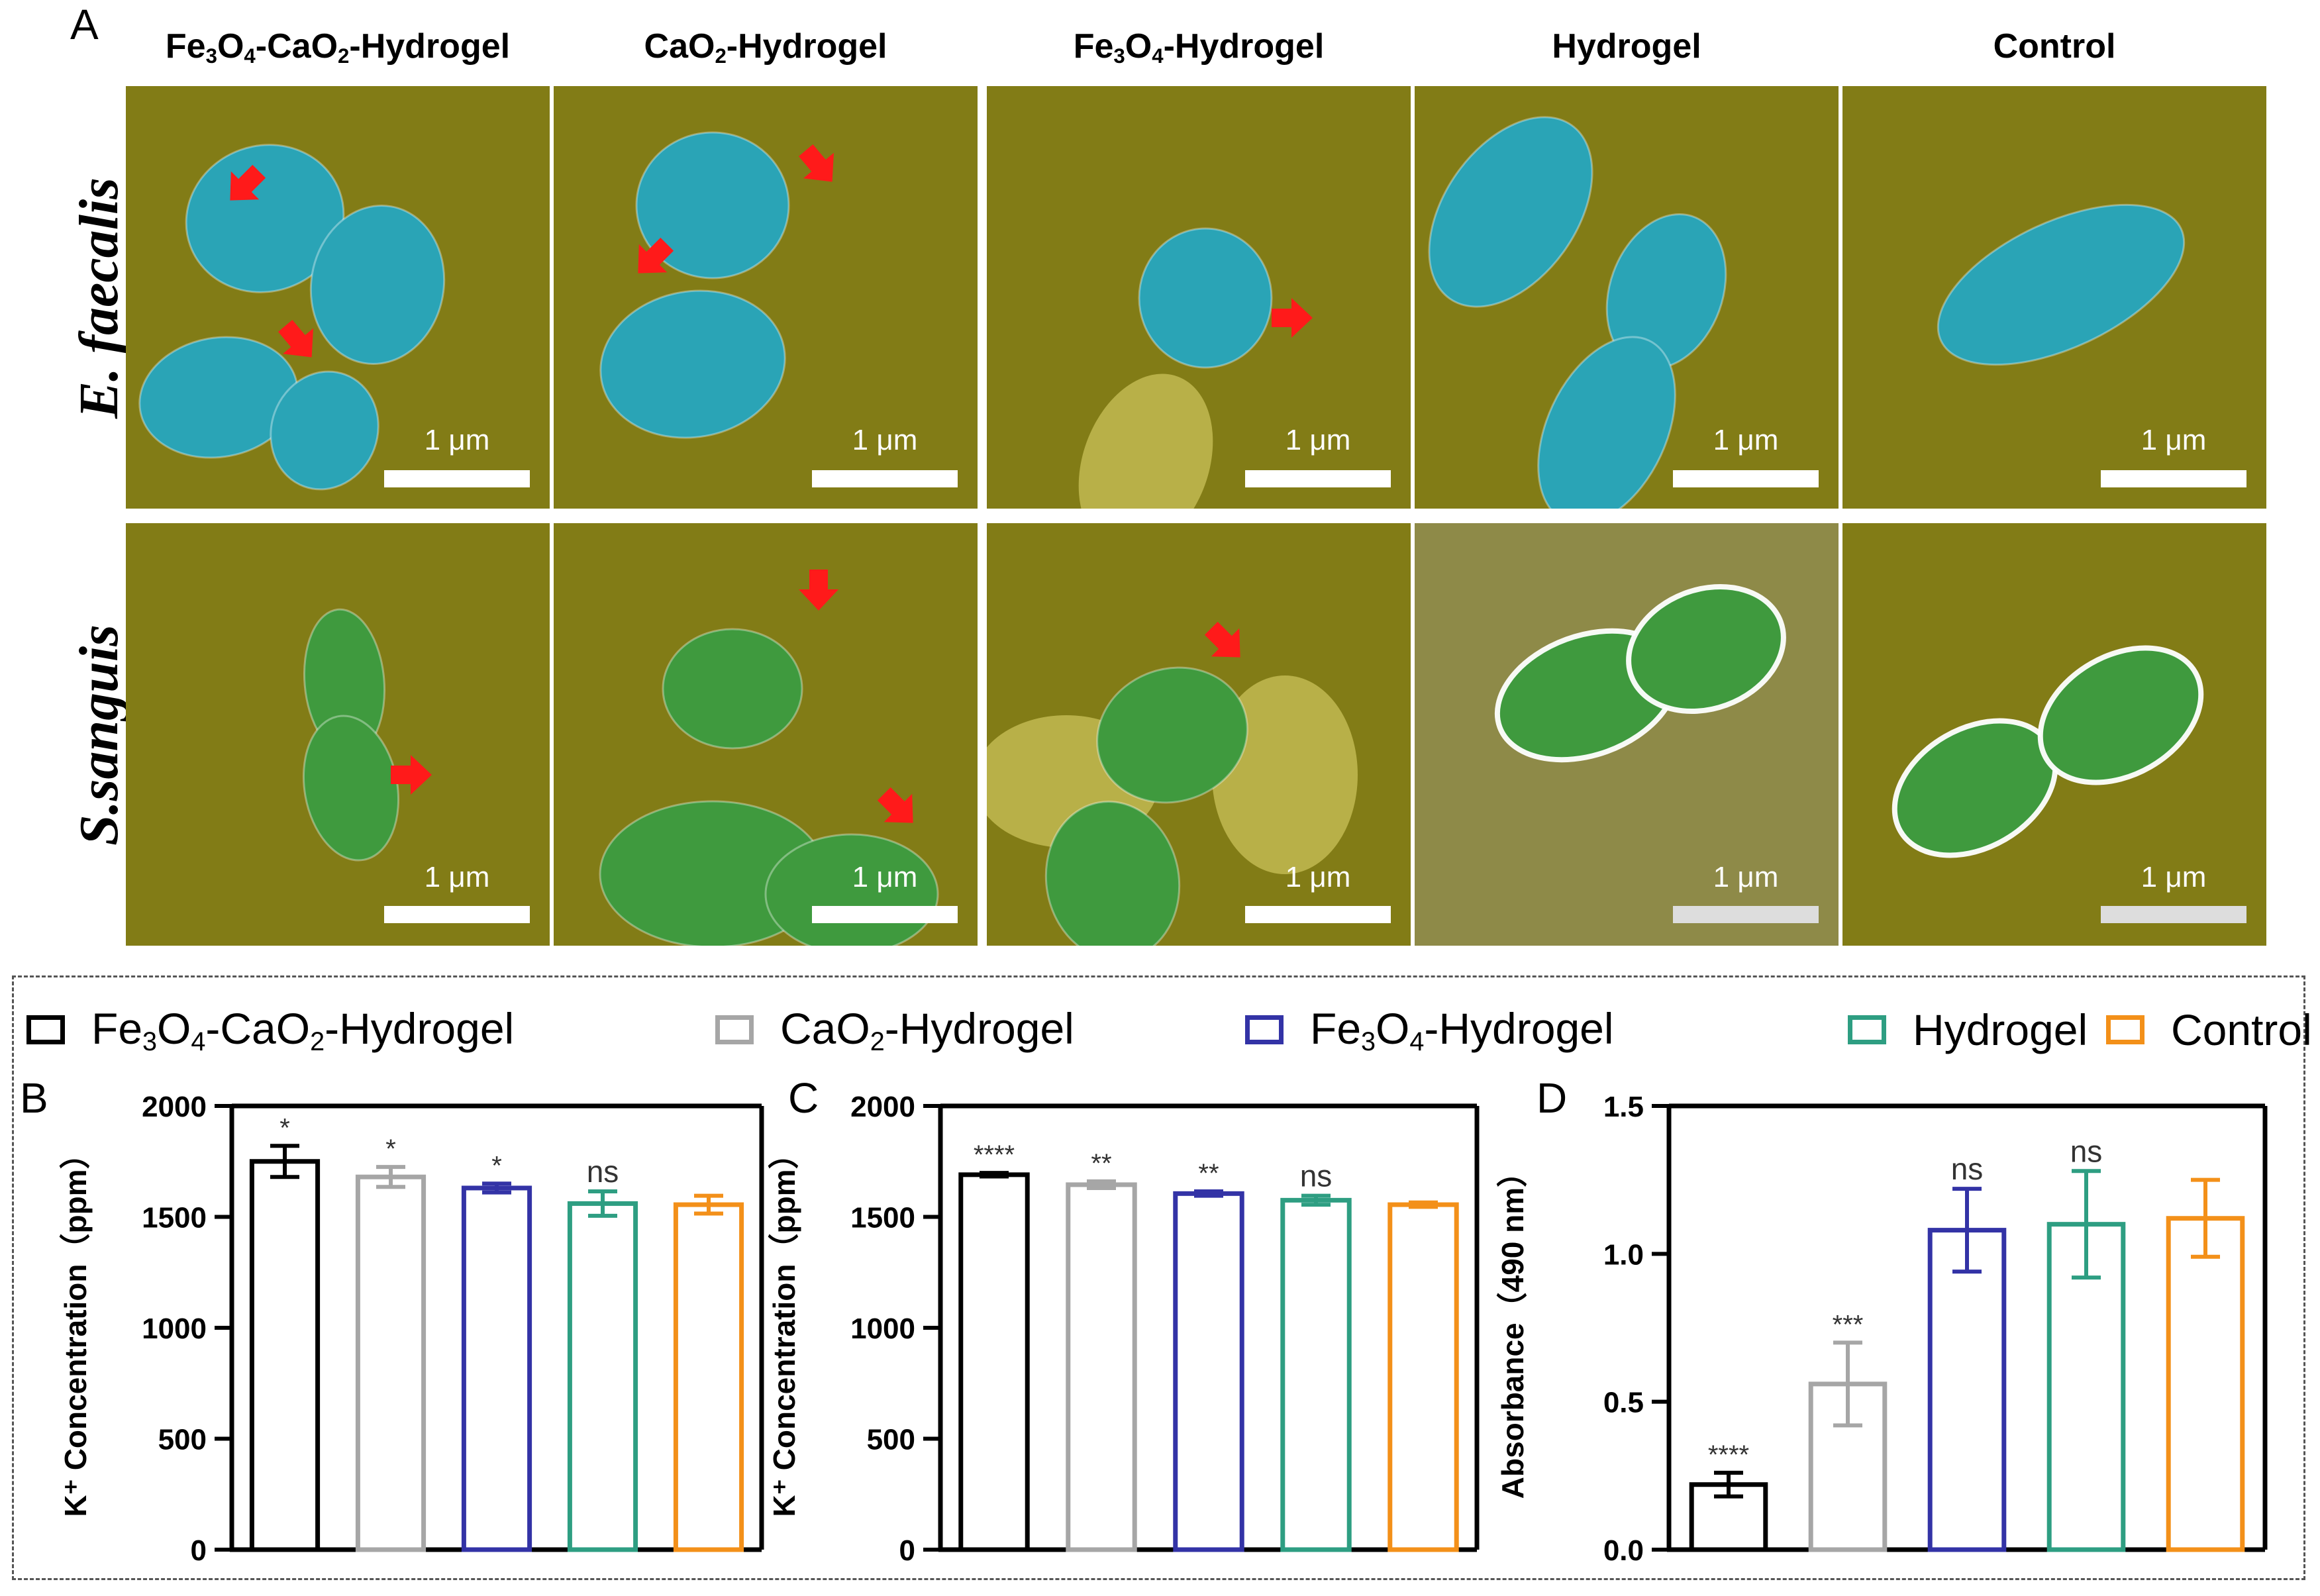 The width and height of the screenshot is (2320, 1596). Describe the element at coordinates (1627, 46) in the screenshot. I see `column-title-4: Hydrogel` at that location.